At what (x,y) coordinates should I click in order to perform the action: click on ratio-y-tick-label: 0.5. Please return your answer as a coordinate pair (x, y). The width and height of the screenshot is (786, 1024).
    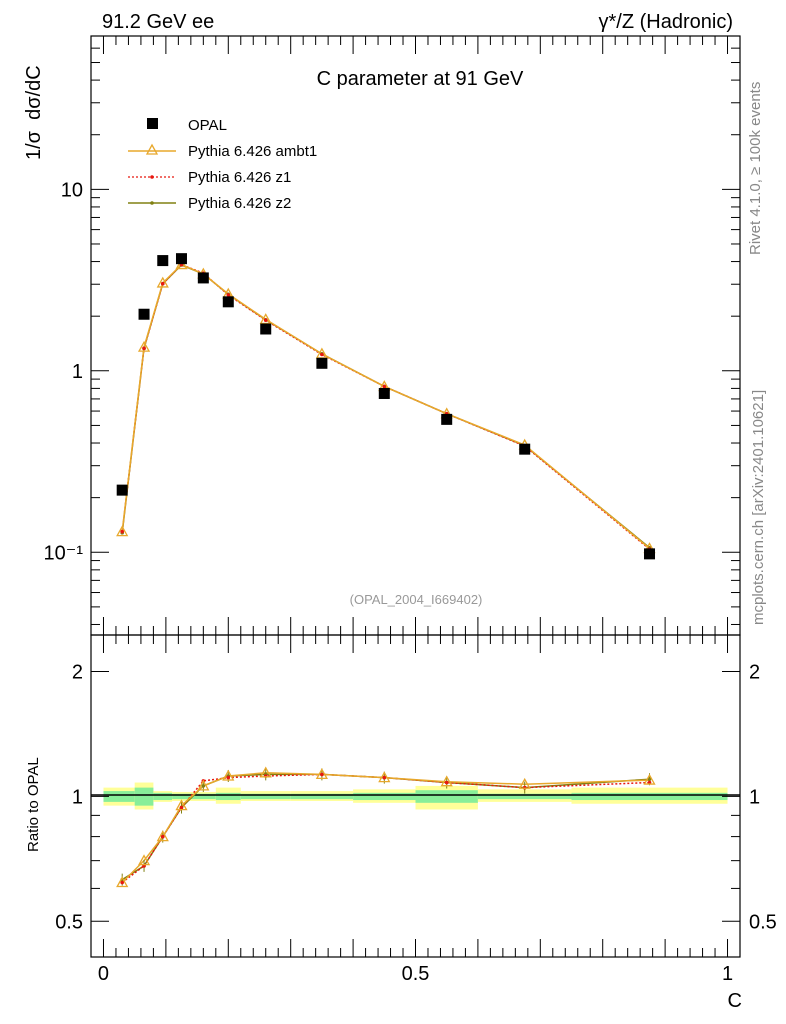
    Looking at the image, I should click on (69, 922).